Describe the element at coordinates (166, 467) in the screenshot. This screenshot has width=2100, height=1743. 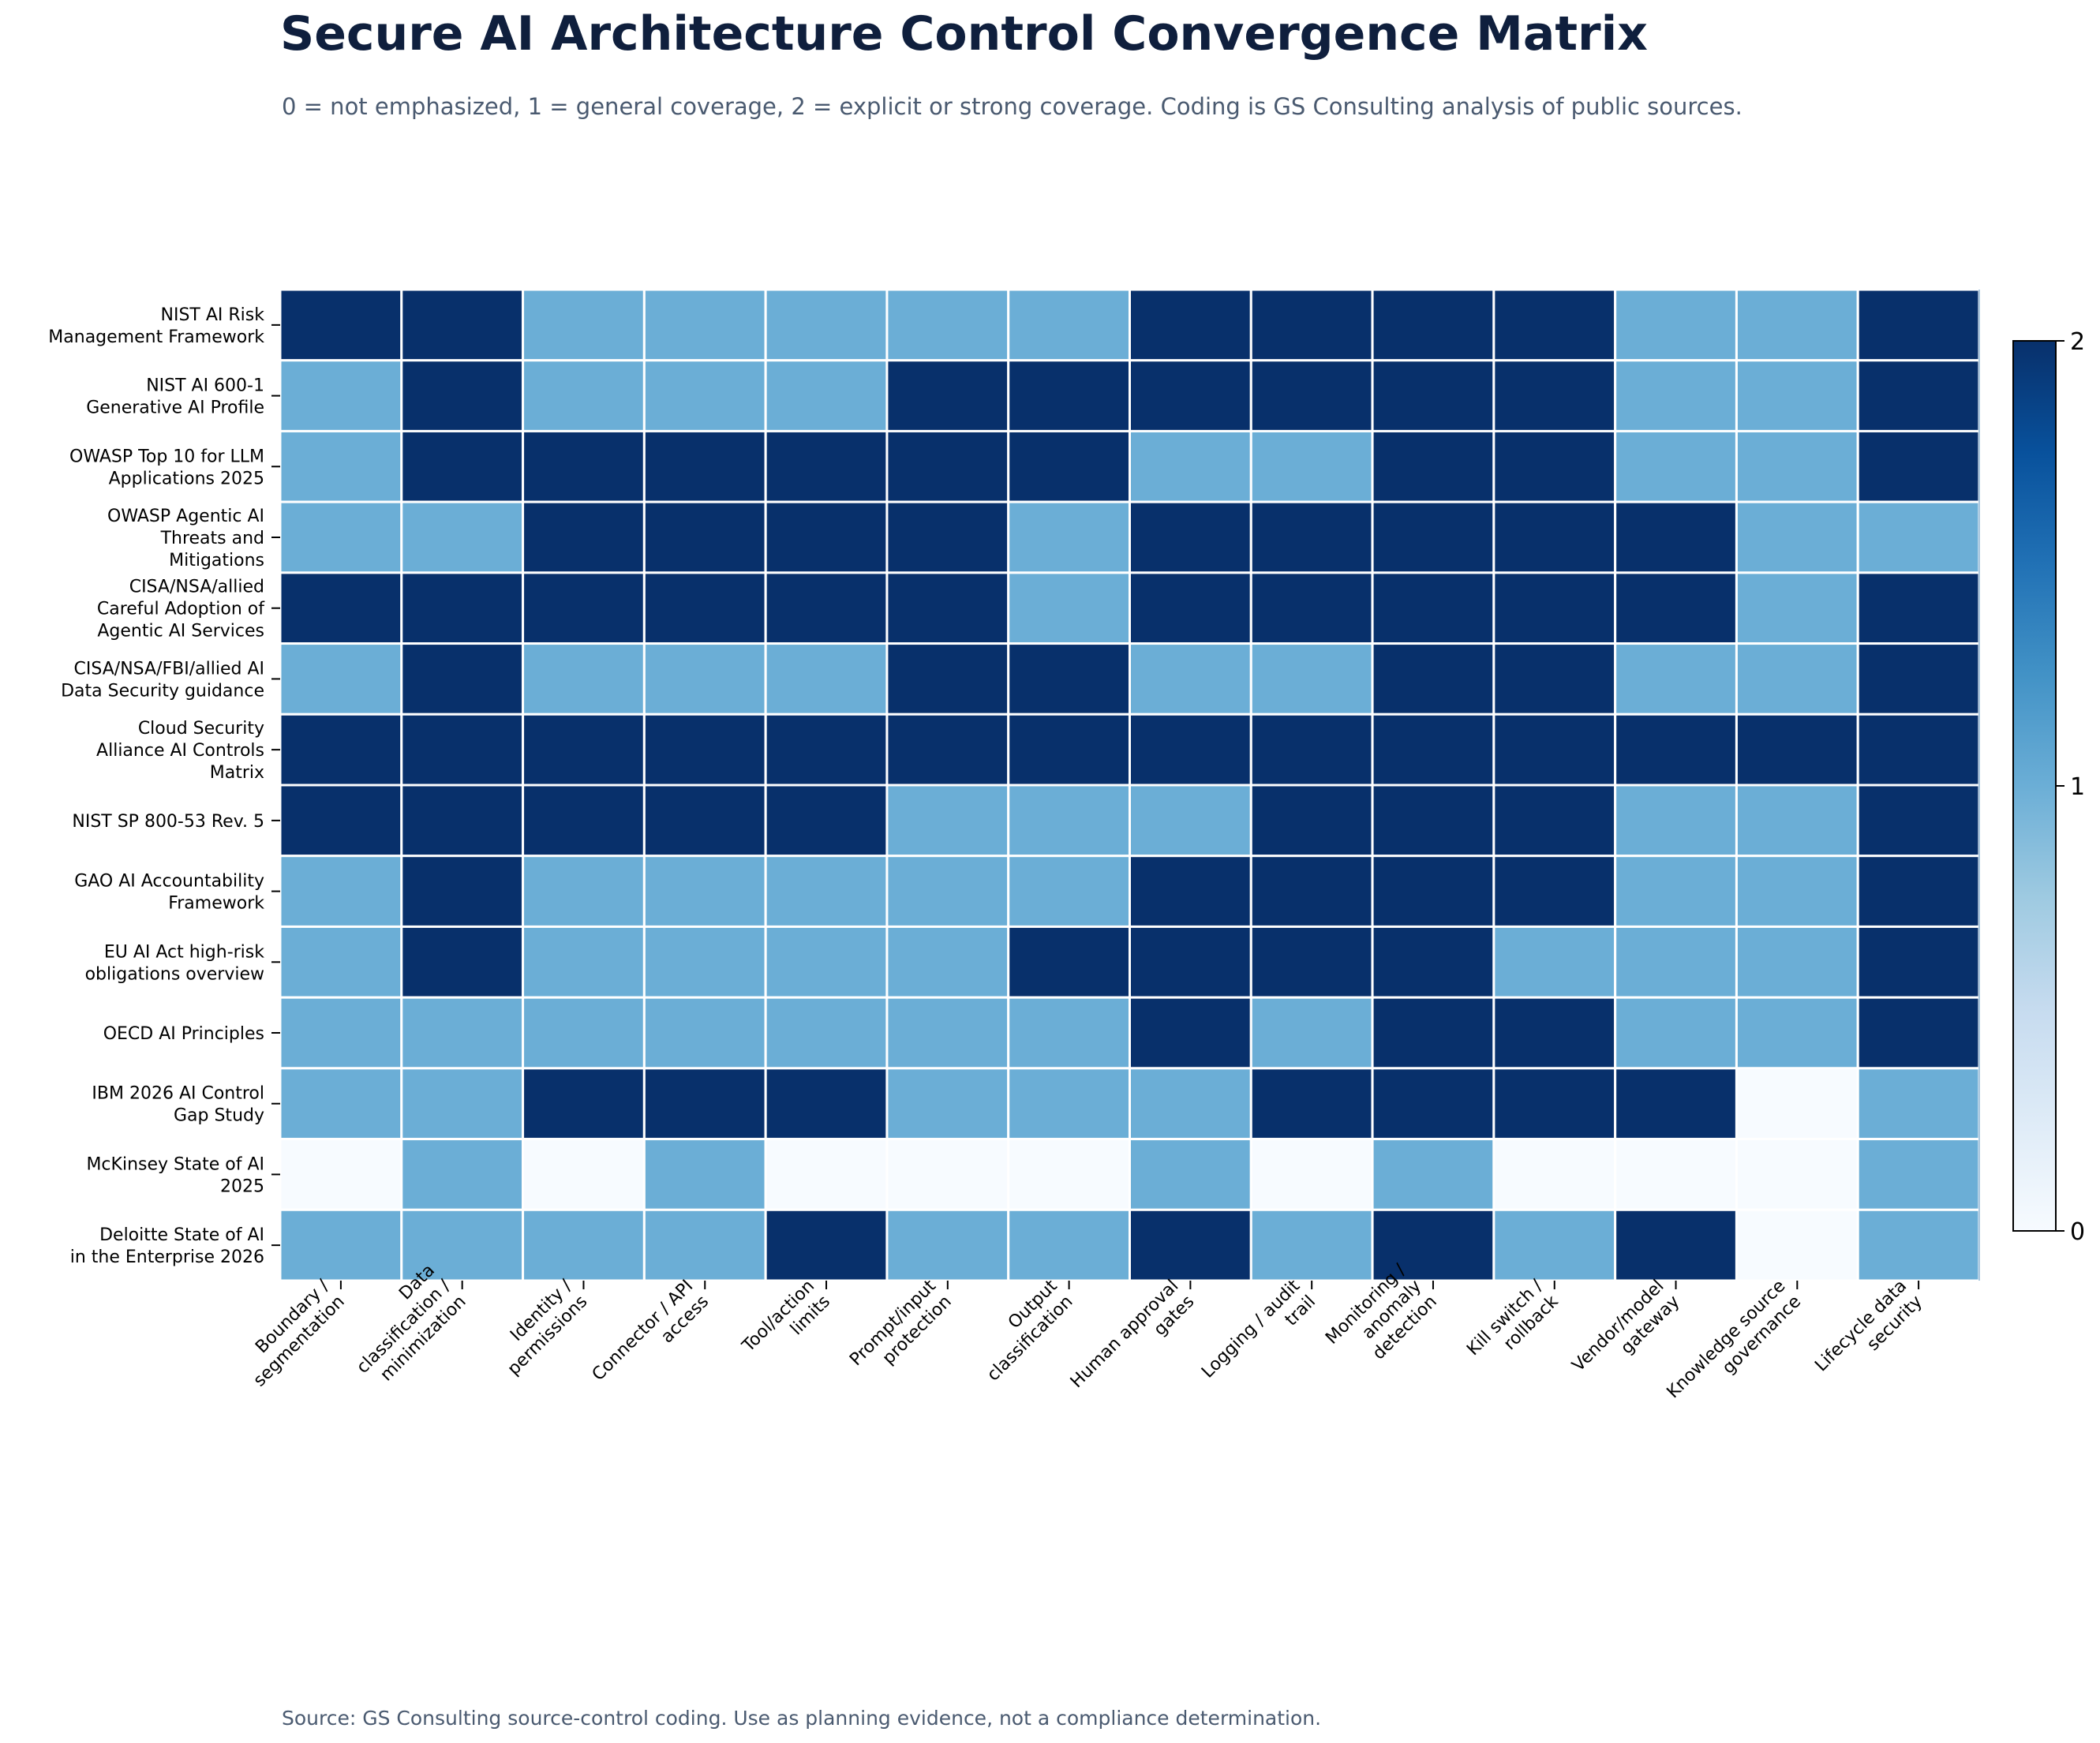
I see `row-label: OWASP Top 10 for LLM Applications 2025` at that location.